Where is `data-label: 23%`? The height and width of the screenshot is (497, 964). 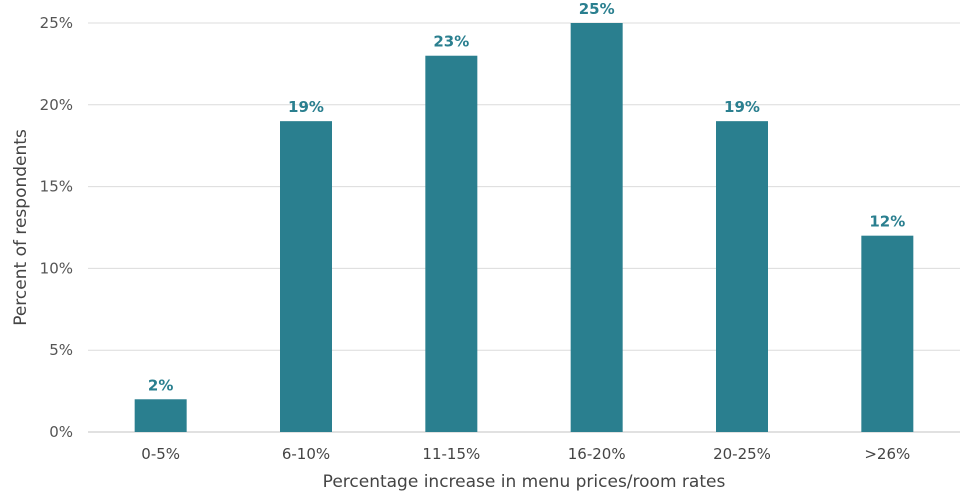
data-label: 23% is located at coordinates (451, 42).